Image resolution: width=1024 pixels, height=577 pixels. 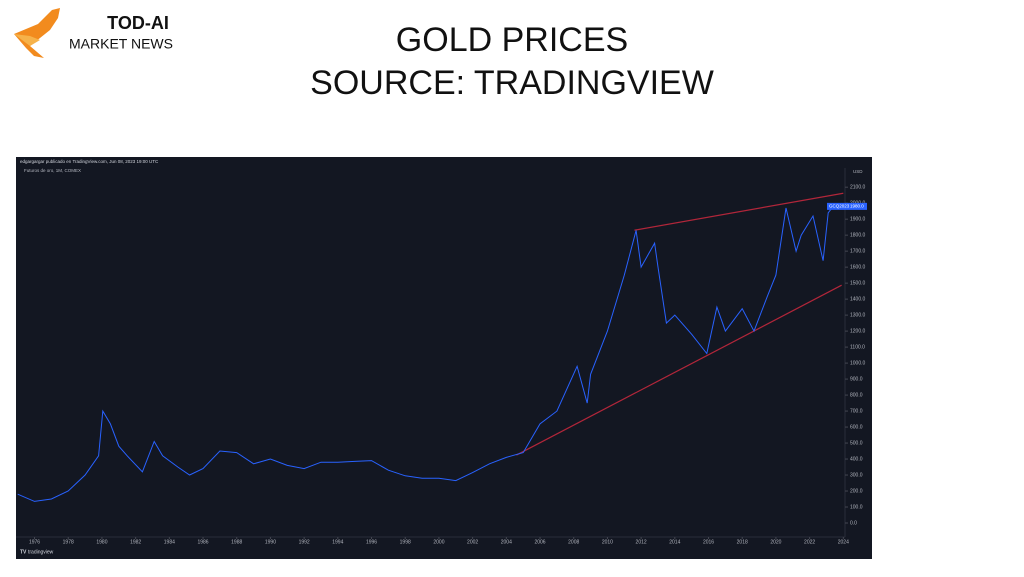 What do you see at coordinates (856, 507) in the screenshot?
I see `y-tick-label: 100.0` at bounding box center [856, 507].